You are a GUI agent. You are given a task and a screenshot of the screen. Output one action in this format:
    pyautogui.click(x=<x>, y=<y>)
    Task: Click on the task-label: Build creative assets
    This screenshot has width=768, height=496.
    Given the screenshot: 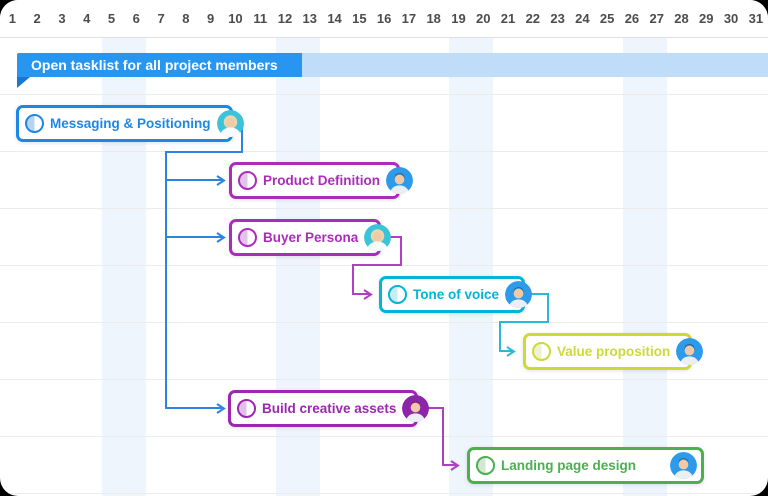 What is the action you would take?
    pyautogui.click(x=329, y=408)
    